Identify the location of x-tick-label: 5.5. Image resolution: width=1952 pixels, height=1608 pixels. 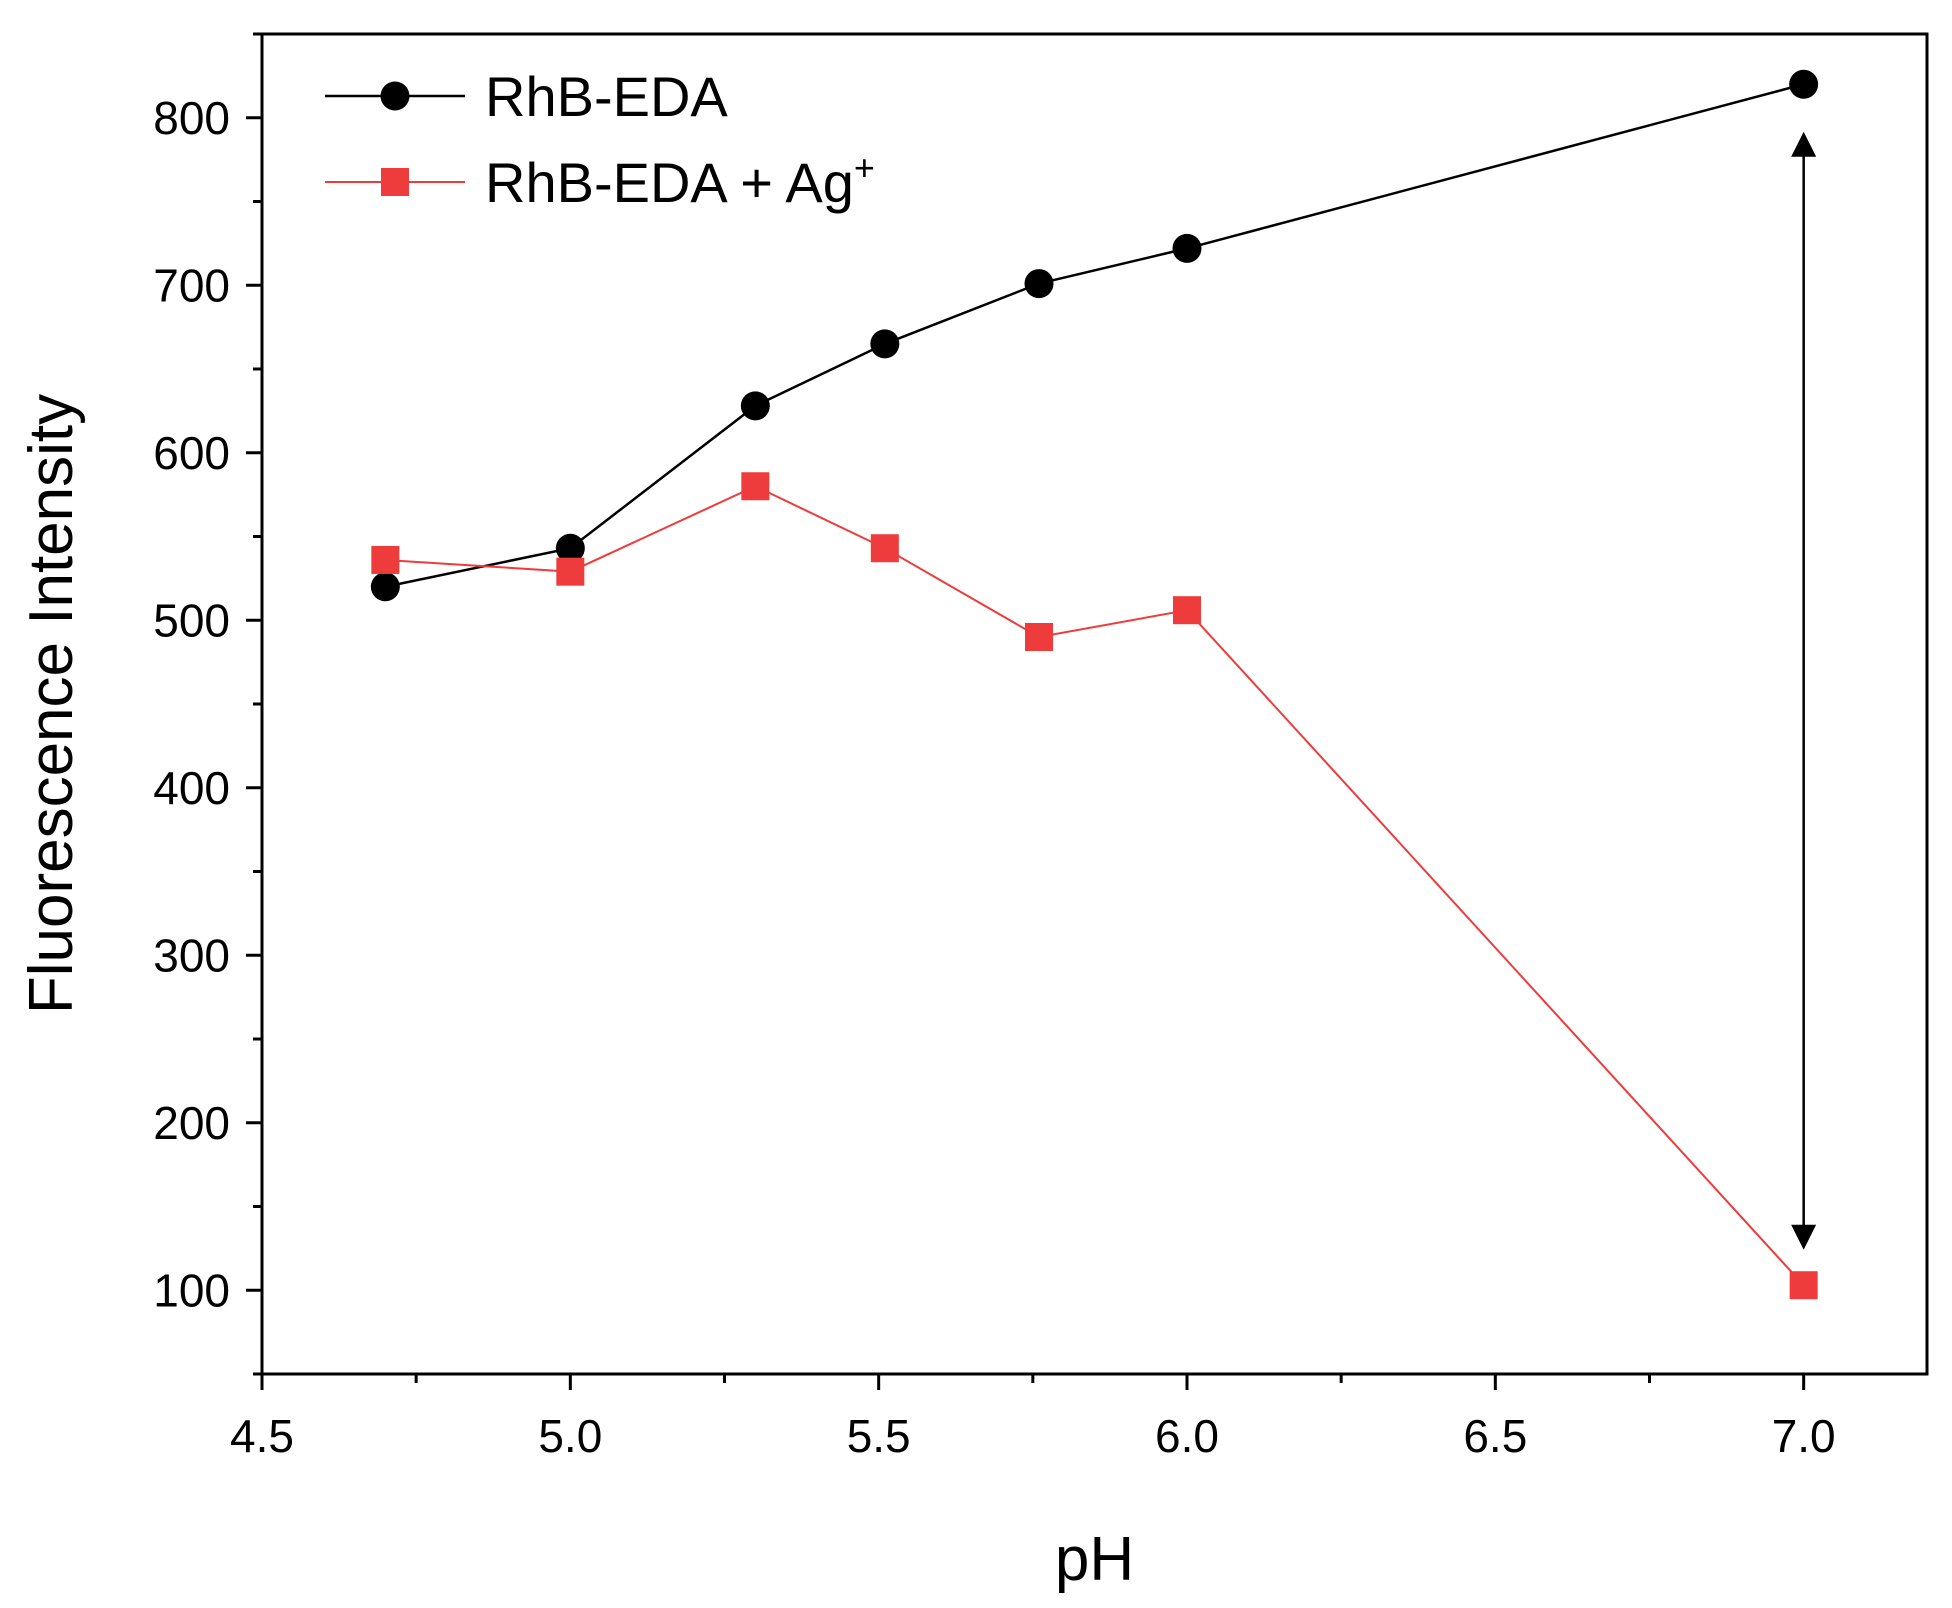
(879, 1436).